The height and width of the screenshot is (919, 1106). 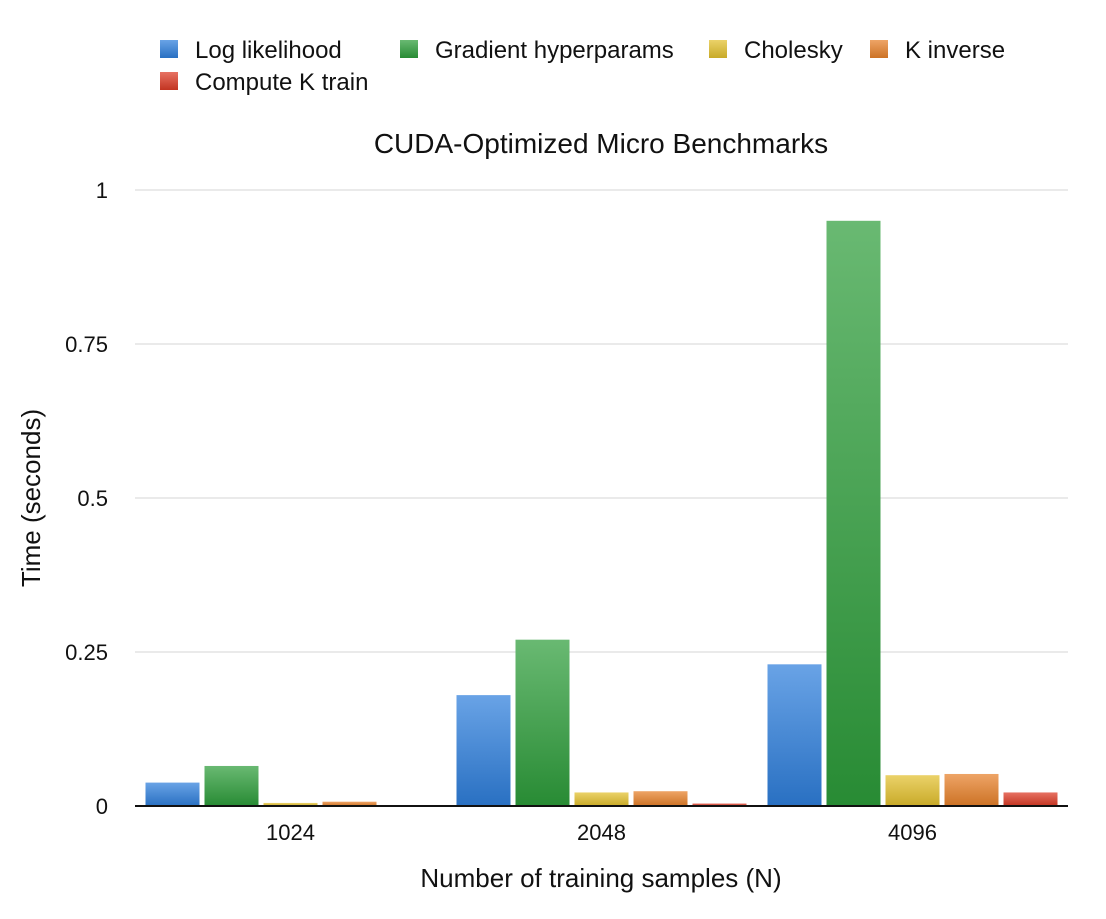 What do you see at coordinates (600, 878) in the screenshot?
I see `x-axis-title: Number of training samples (N)` at bounding box center [600, 878].